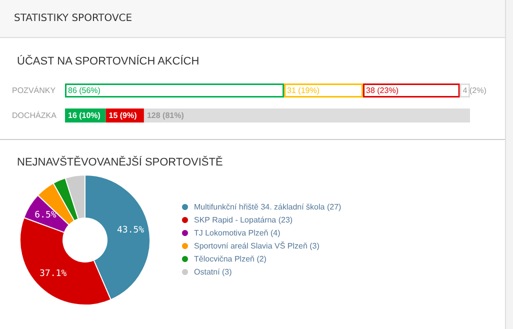 The image size is (513, 329). I want to click on data-label: 43.5%, so click(130, 231).